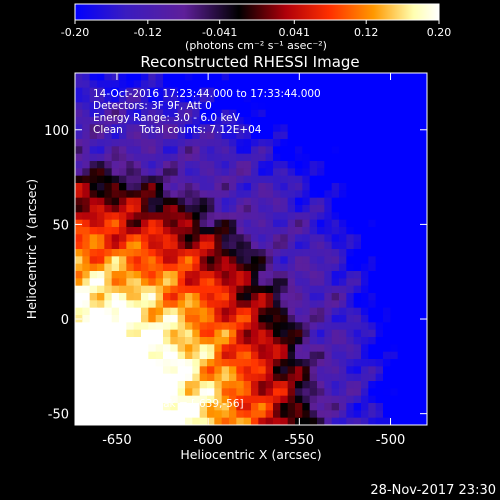 The height and width of the screenshot is (500, 500). What do you see at coordinates (366, 32) in the screenshot?
I see `colorbar-tick-label: 0.12` at bounding box center [366, 32].